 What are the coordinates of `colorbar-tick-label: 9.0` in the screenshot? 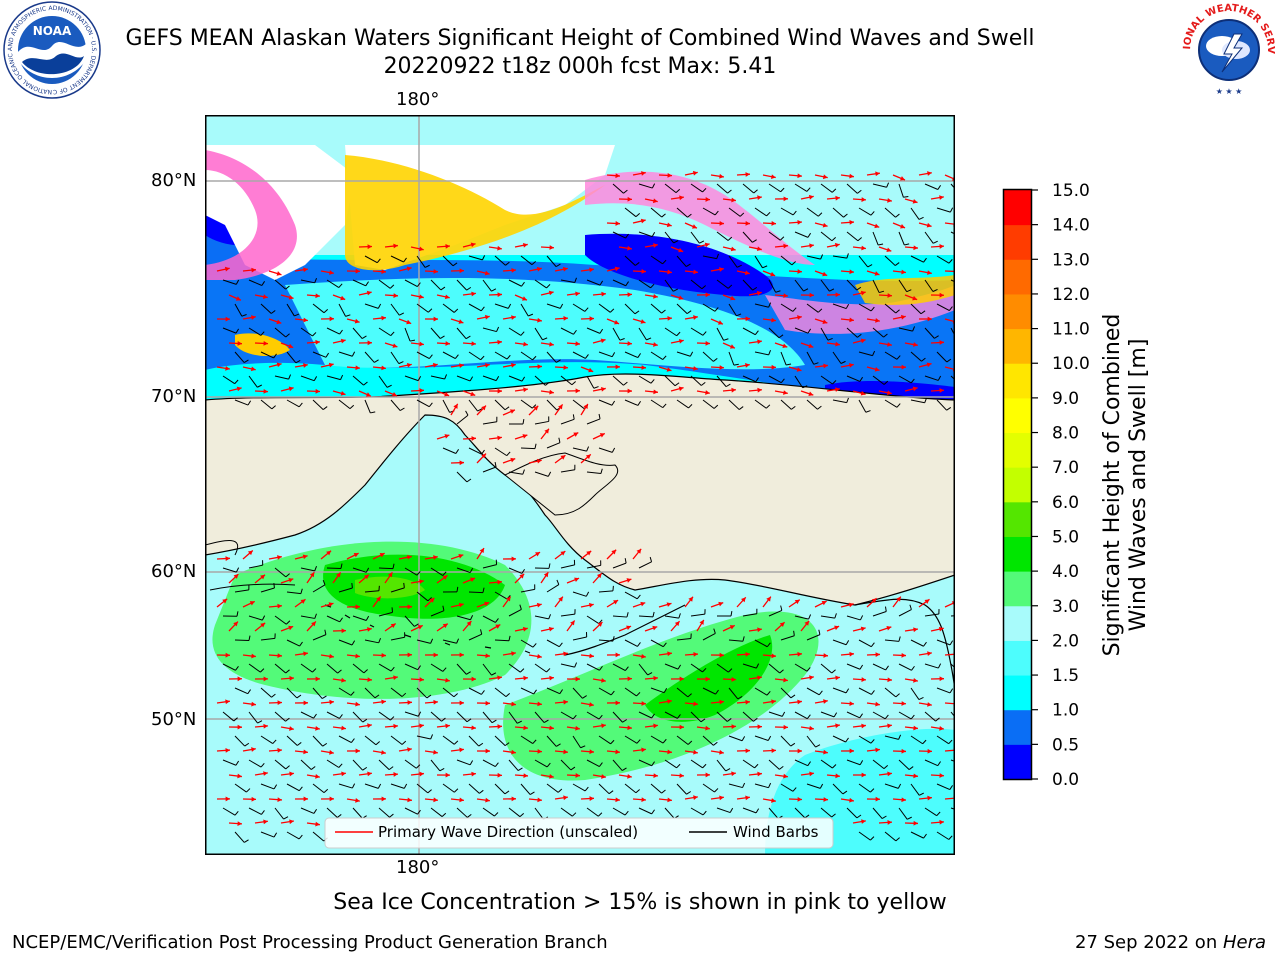 It's located at (1065, 399).